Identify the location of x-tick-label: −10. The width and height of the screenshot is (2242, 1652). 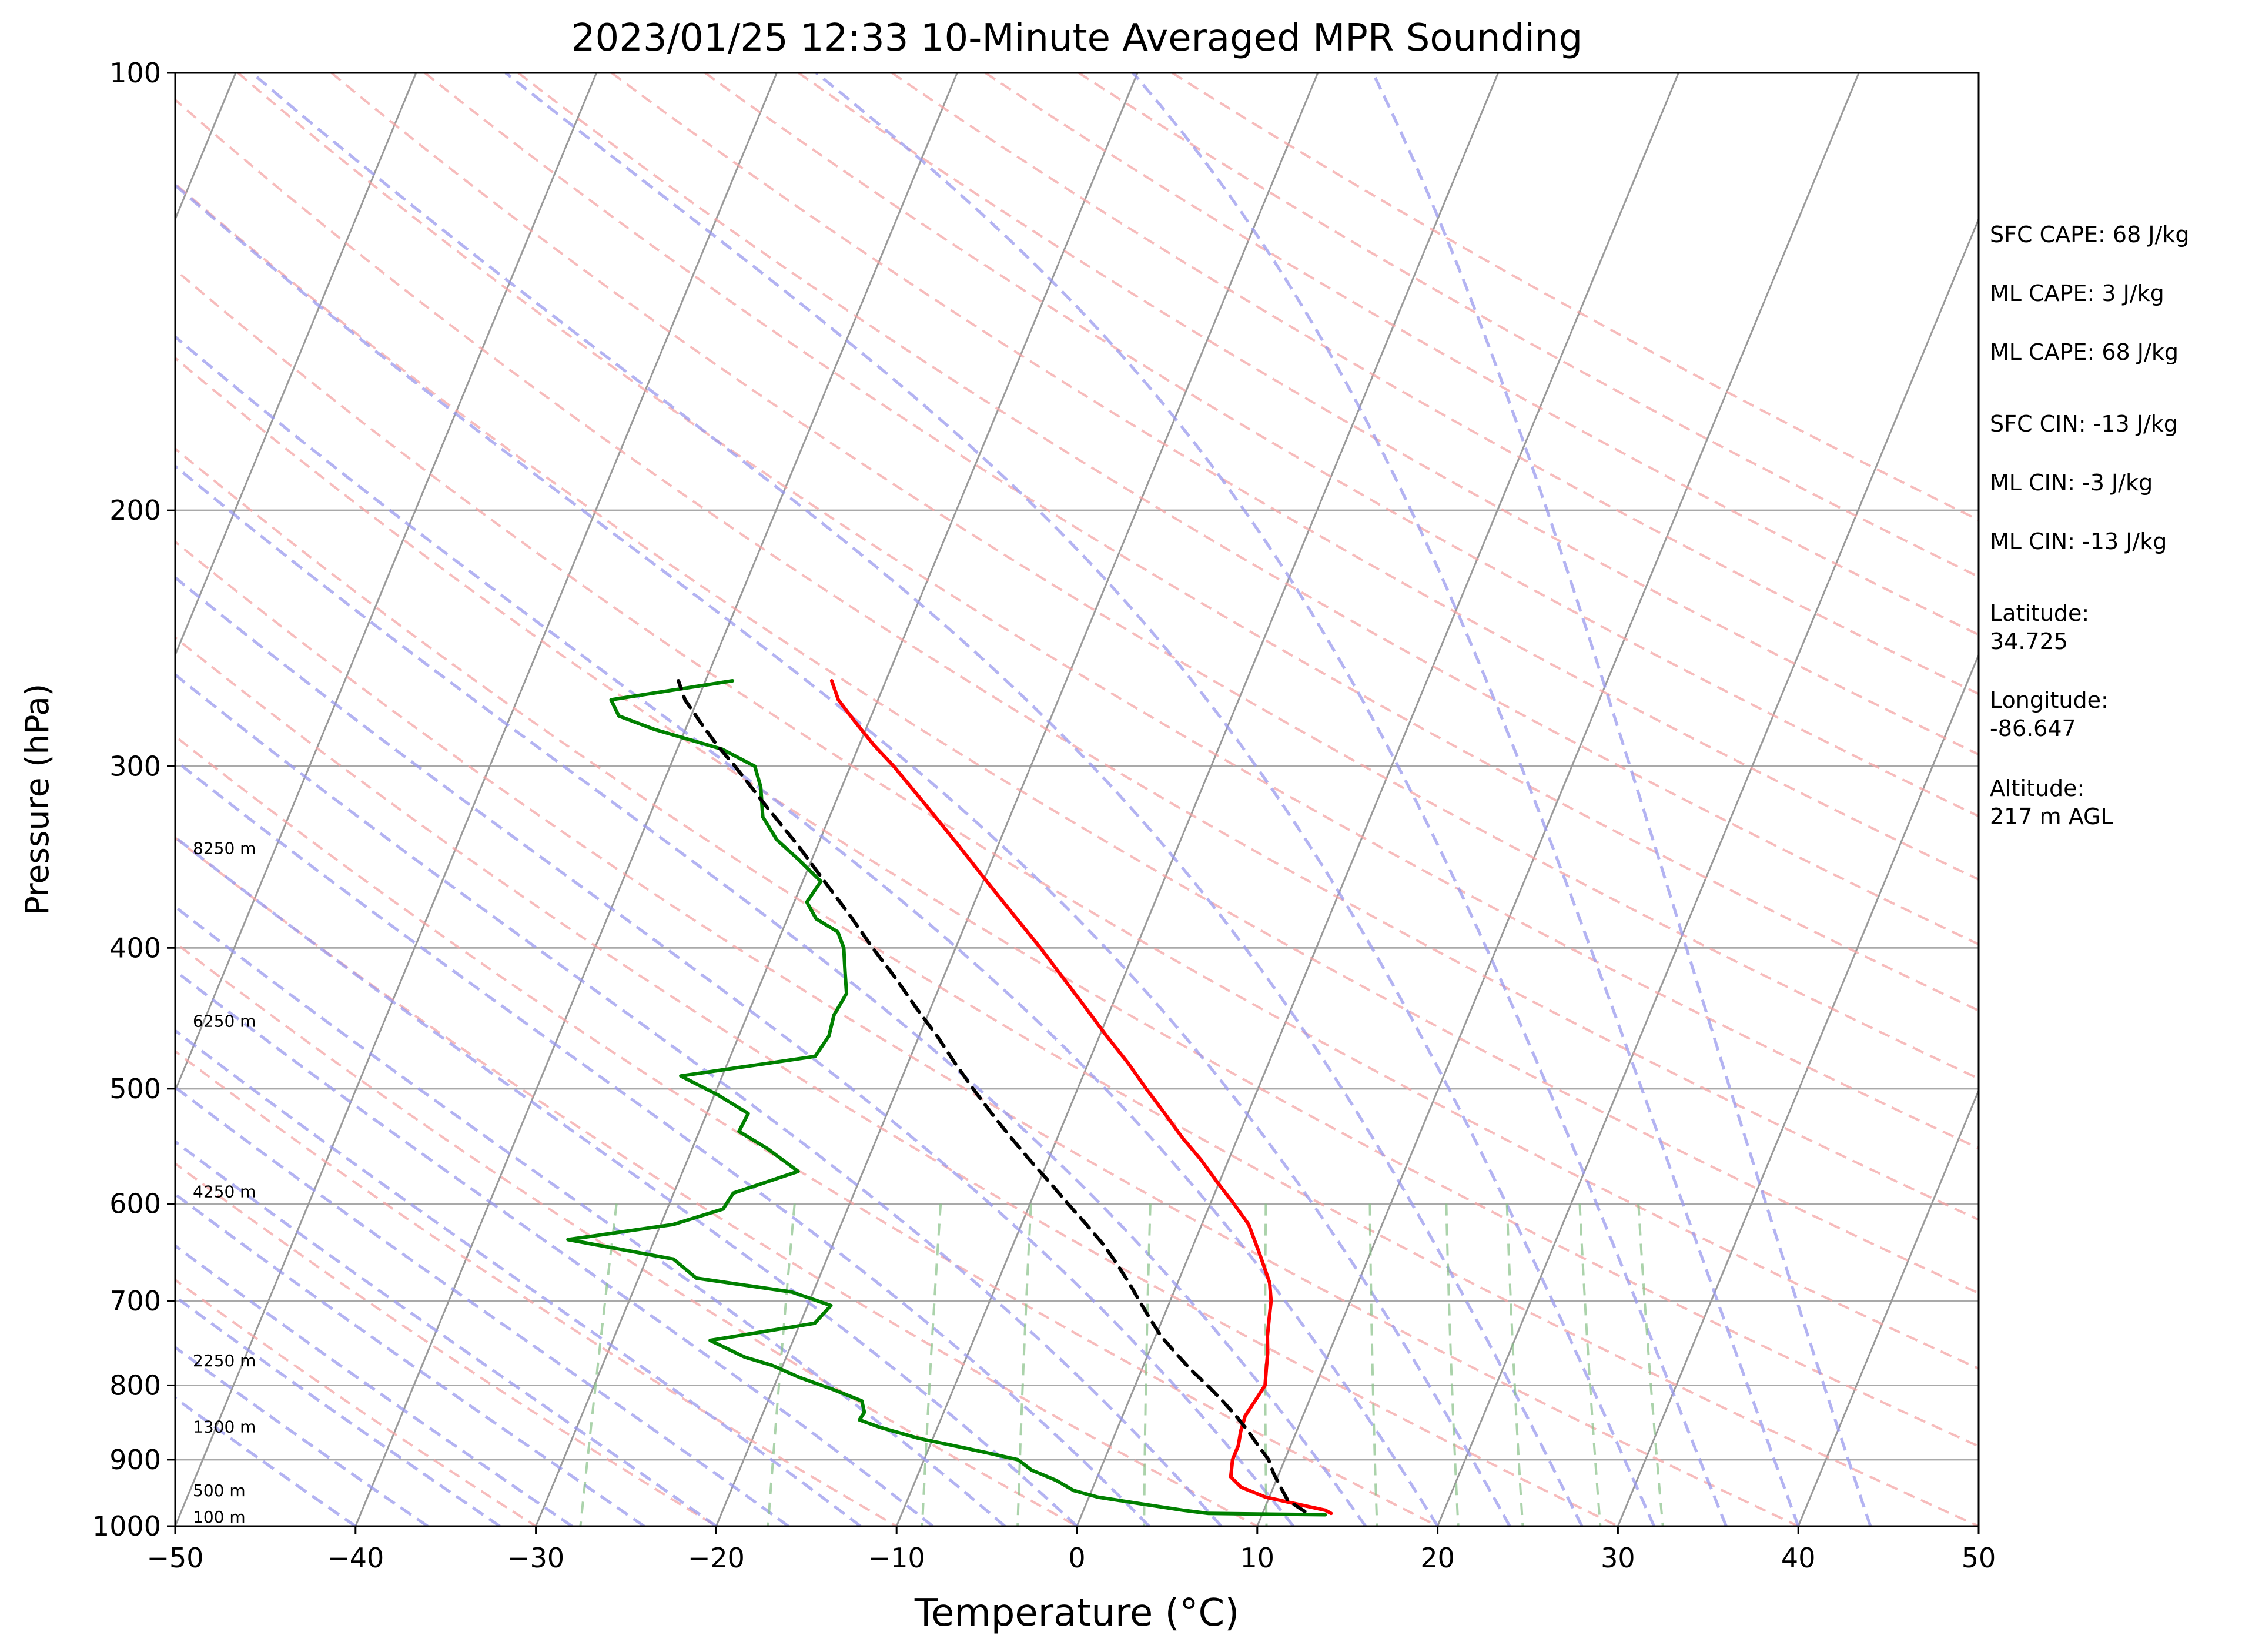
(897, 1558).